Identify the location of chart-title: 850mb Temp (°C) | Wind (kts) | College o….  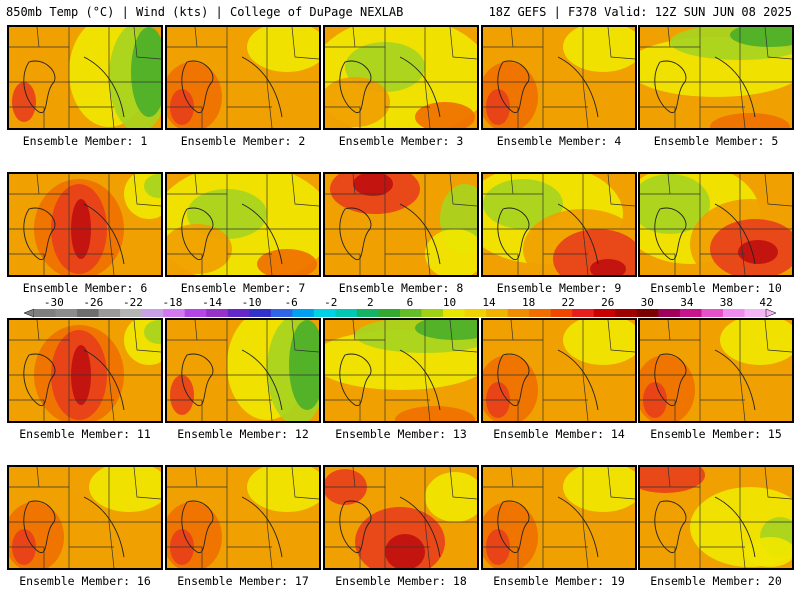
(205, 12).